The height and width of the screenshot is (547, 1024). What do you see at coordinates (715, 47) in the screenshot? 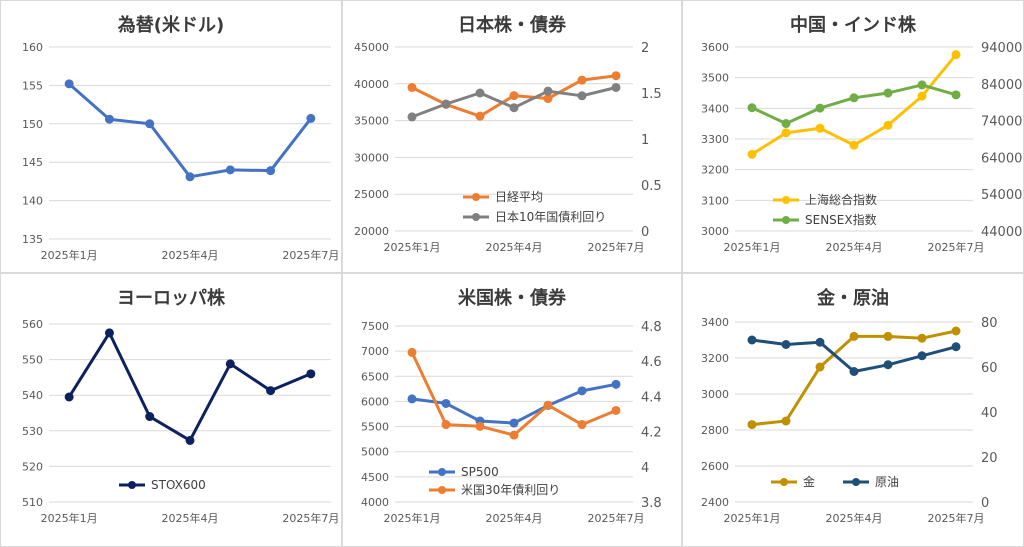
I see `y-tick-label: 3600` at bounding box center [715, 47].